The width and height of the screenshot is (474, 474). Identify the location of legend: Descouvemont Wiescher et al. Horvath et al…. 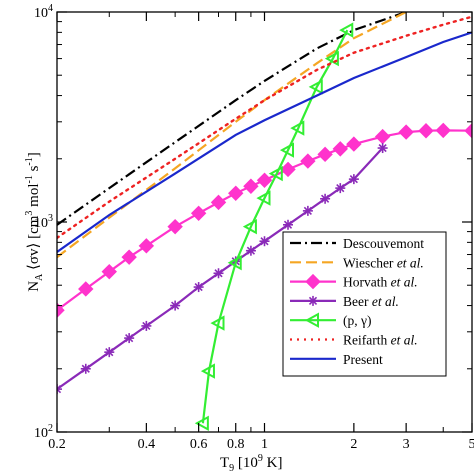
(364, 304).